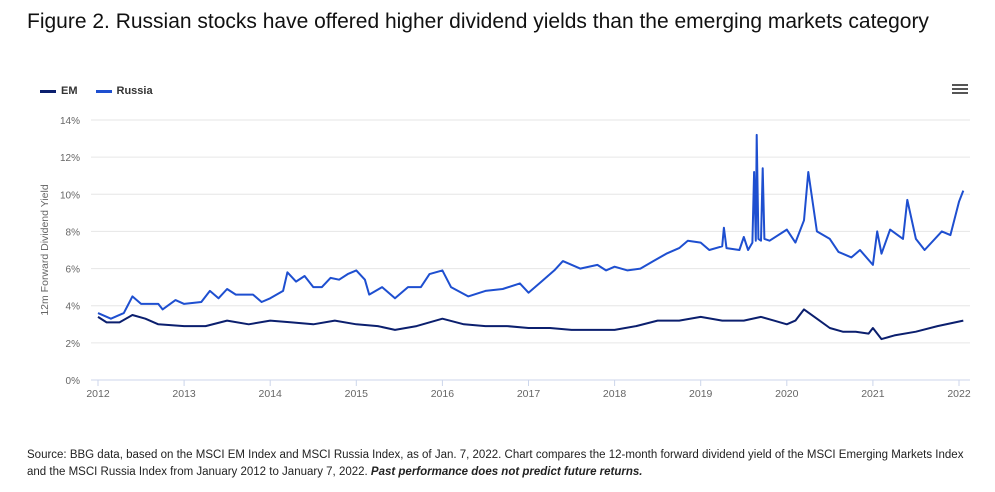  What do you see at coordinates (134, 91) in the screenshot?
I see `legend-label-russia: Russia` at bounding box center [134, 91].